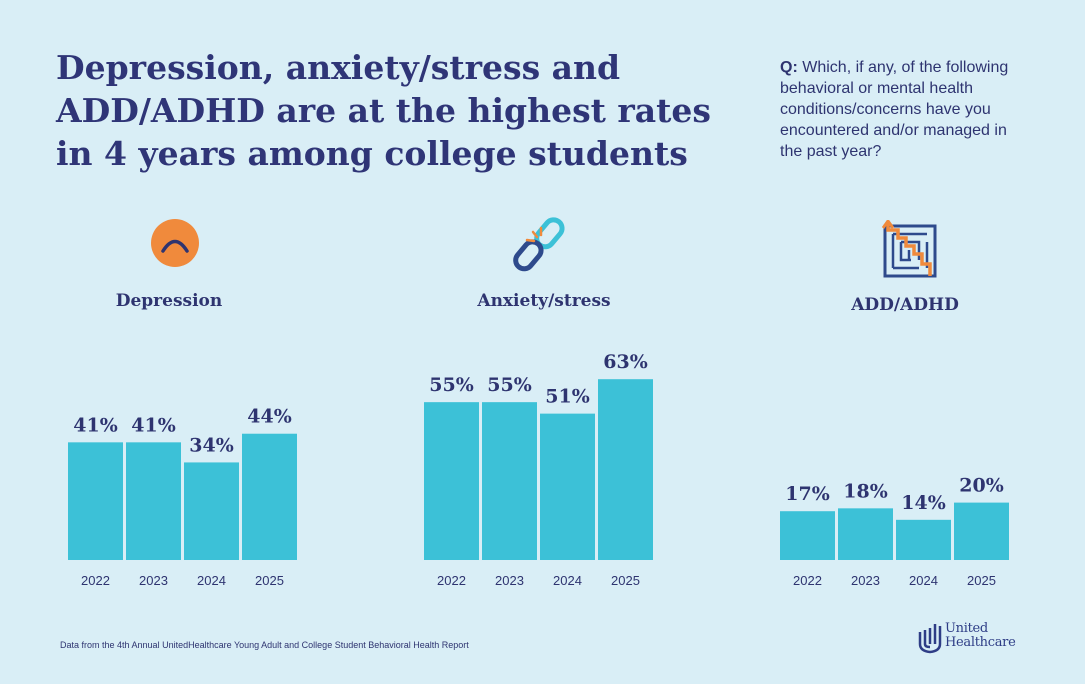  I want to click on logo-line1: United, so click(966, 628).